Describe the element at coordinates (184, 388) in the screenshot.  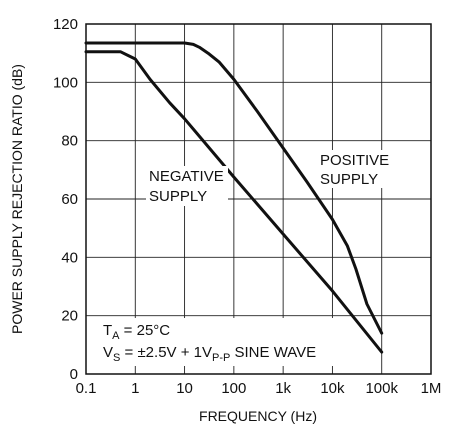
I see `x-tick-label: 10` at that location.